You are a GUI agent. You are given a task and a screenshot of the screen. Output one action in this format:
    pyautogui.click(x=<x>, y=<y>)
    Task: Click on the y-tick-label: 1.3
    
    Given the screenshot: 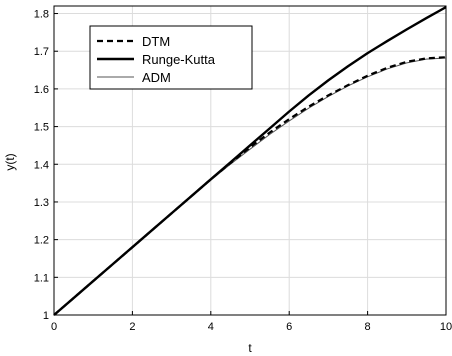 What is the action you would take?
    pyautogui.click(x=41, y=203)
    